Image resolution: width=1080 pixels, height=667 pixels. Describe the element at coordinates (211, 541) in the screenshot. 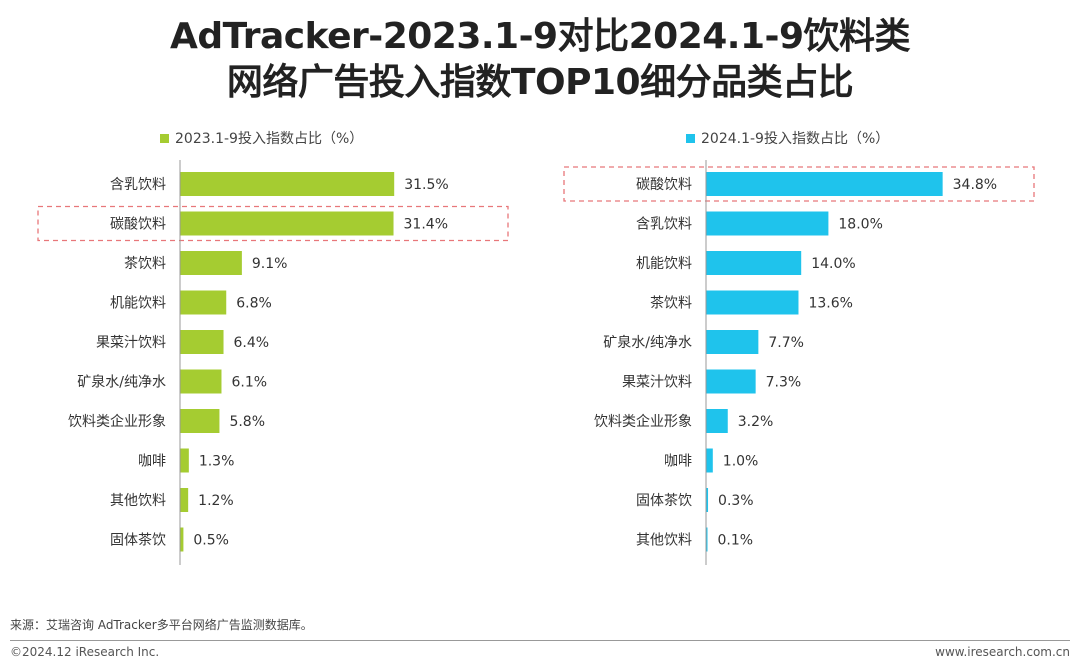

I see `bar-2023-value-label: 0.5%` at that location.